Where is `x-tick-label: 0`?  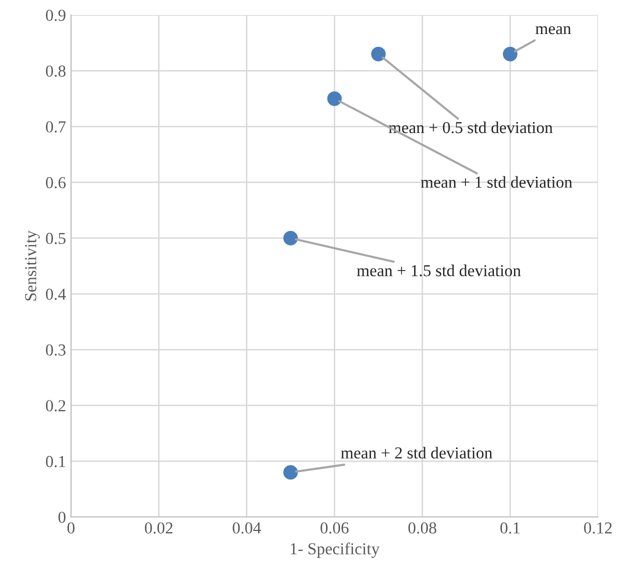
x-tick-label: 0 is located at coordinates (71, 528).